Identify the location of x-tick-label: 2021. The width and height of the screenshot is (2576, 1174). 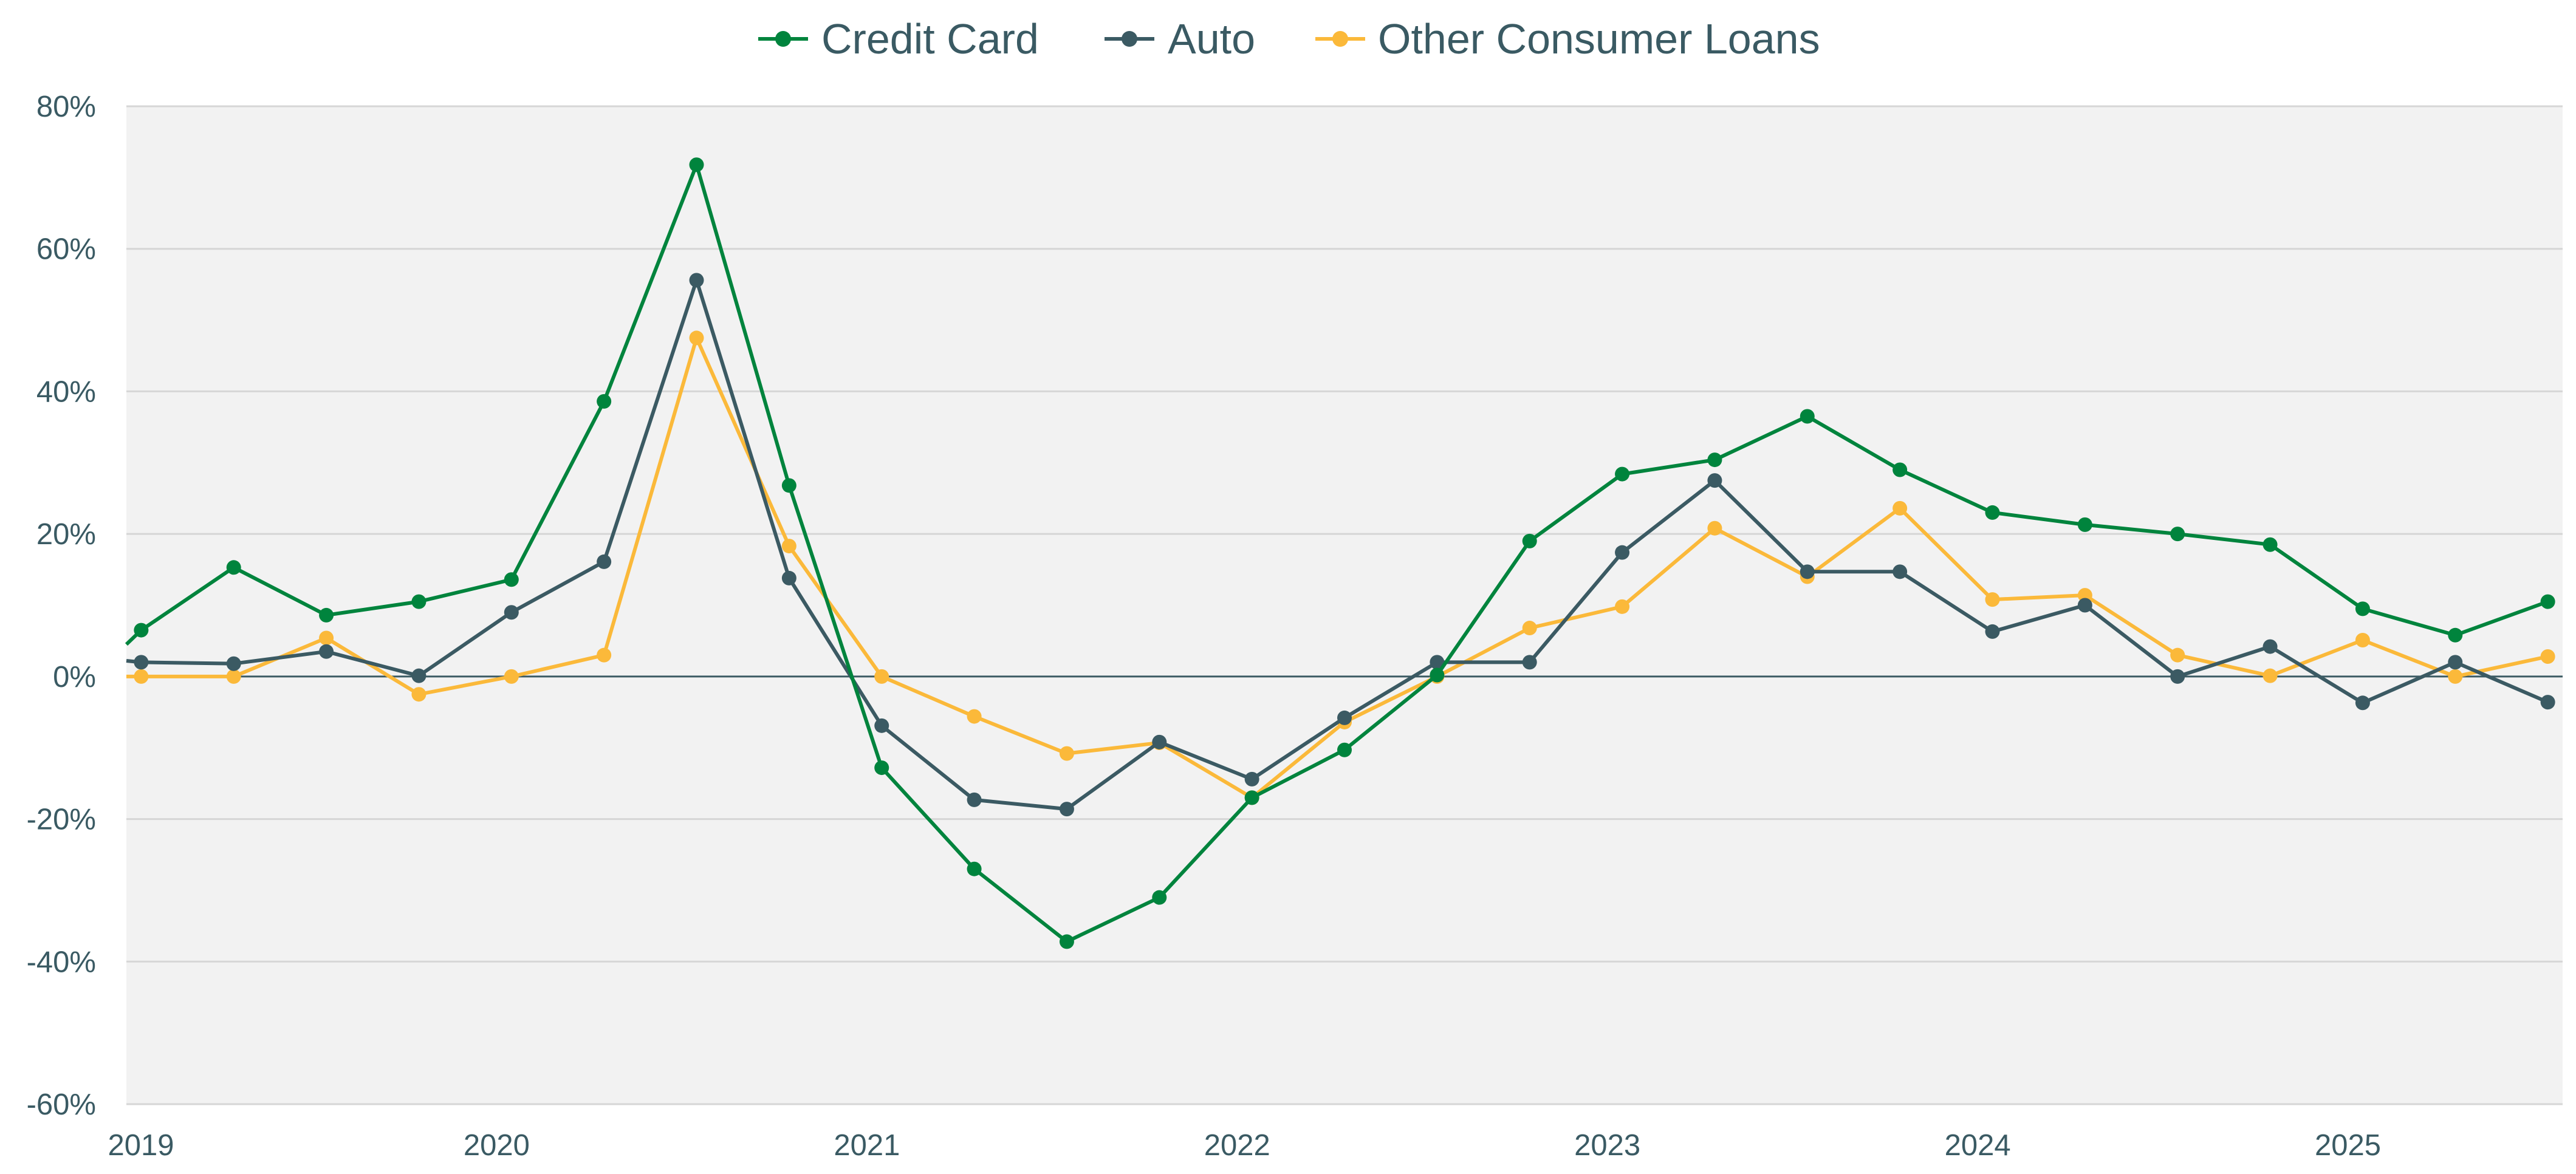
(867, 1145).